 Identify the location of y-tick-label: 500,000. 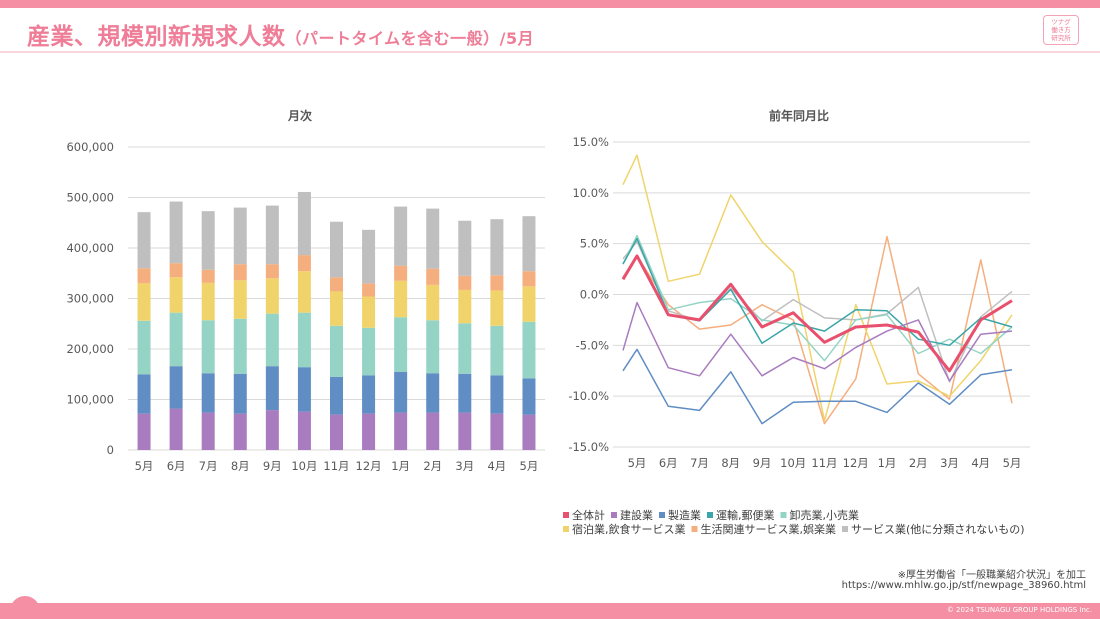
(90, 198).